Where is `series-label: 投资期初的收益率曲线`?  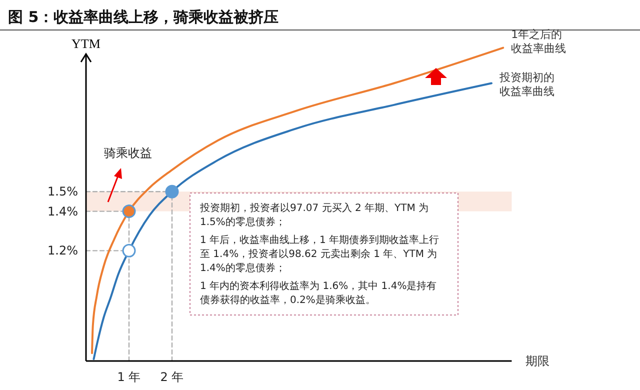
series-label: 投资期初的收益率曲线 is located at coordinates (526, 84).